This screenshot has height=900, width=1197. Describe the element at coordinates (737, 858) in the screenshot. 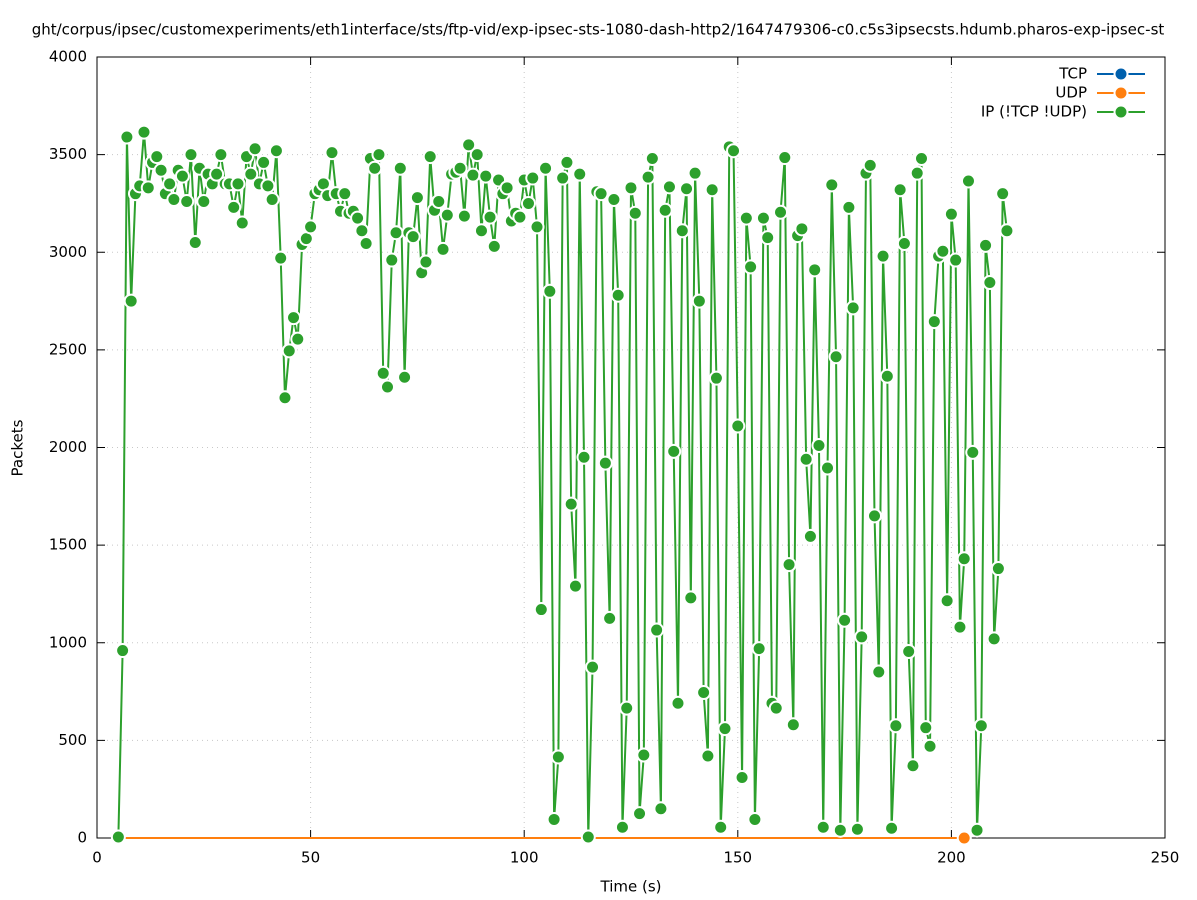

I see `x-tick-label: 150` at that location.